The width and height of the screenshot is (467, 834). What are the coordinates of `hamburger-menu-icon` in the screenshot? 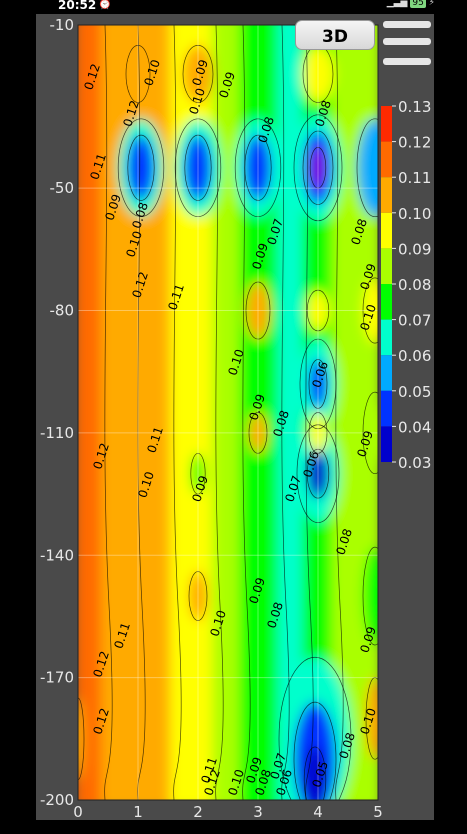 It's located at (407, 43).